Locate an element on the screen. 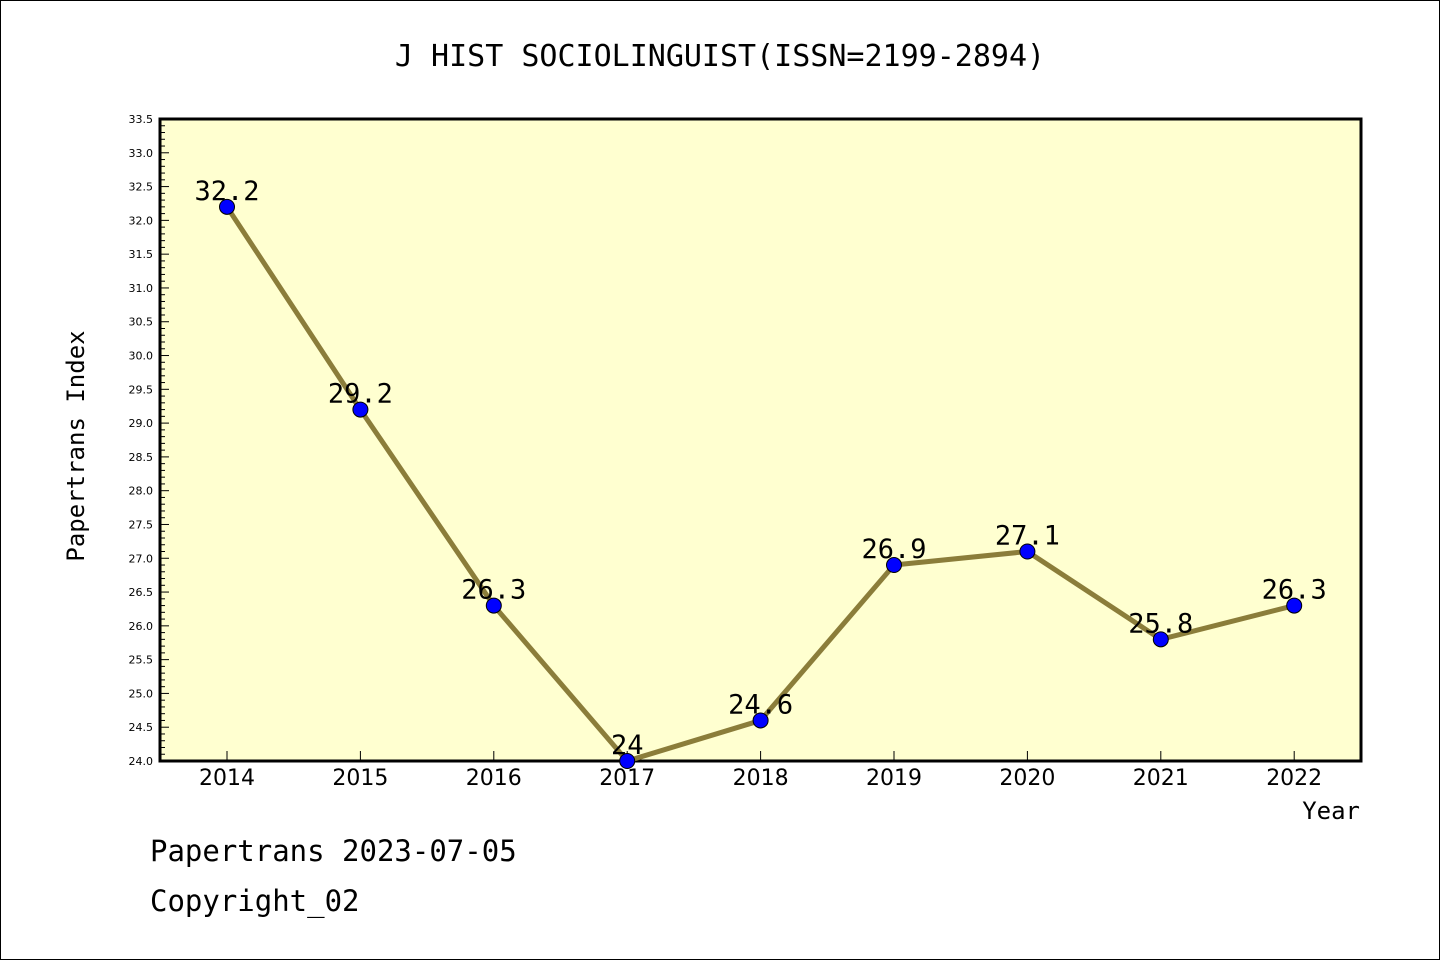 The height and width of the screenshot is (960, 1440). data-label: 29.2 is located at coordinates (360, 394).